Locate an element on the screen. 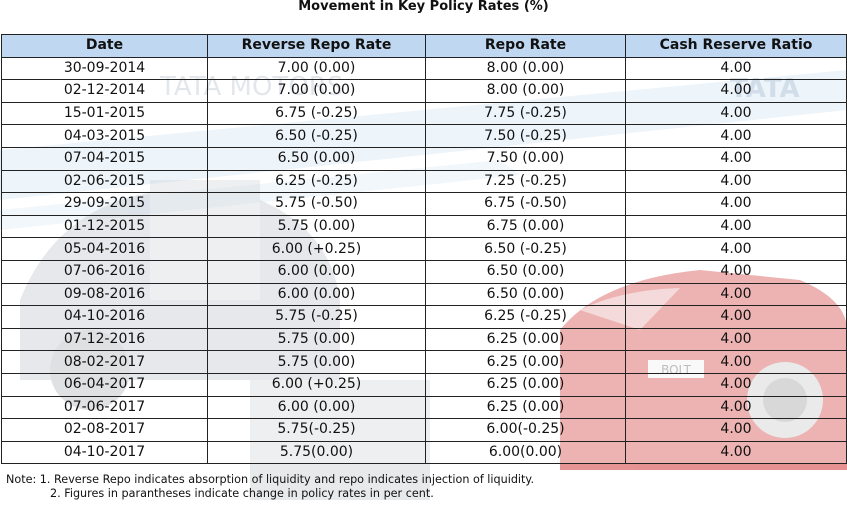 The width and height of the screenshot is (847, 508). cell-repo: 6.75 (0.00) is located at coordinates (525, 226).